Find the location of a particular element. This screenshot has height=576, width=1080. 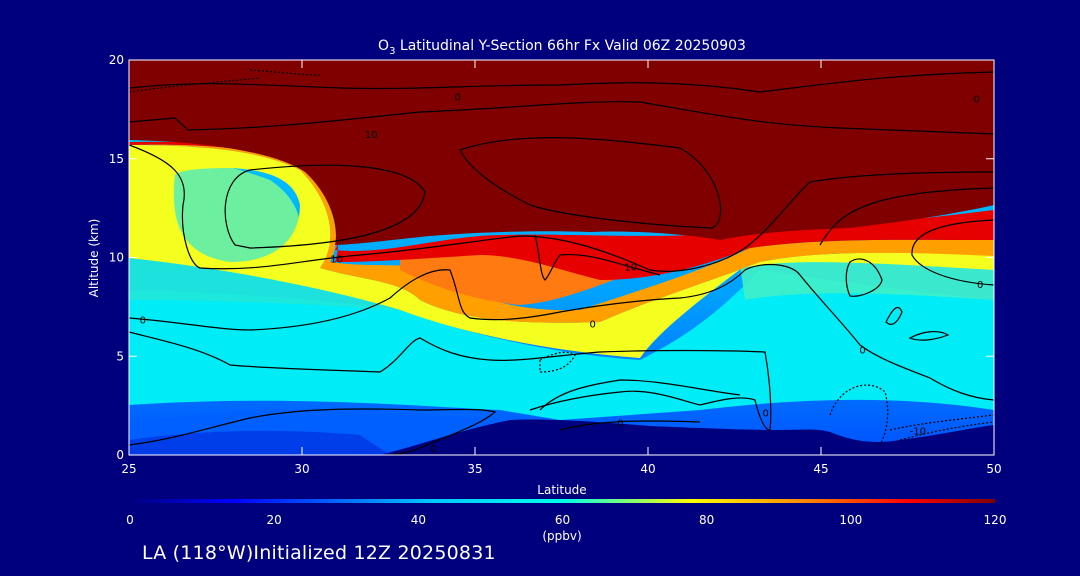

colorbar-tick-label: 0 is located at coordinates (130, 520).